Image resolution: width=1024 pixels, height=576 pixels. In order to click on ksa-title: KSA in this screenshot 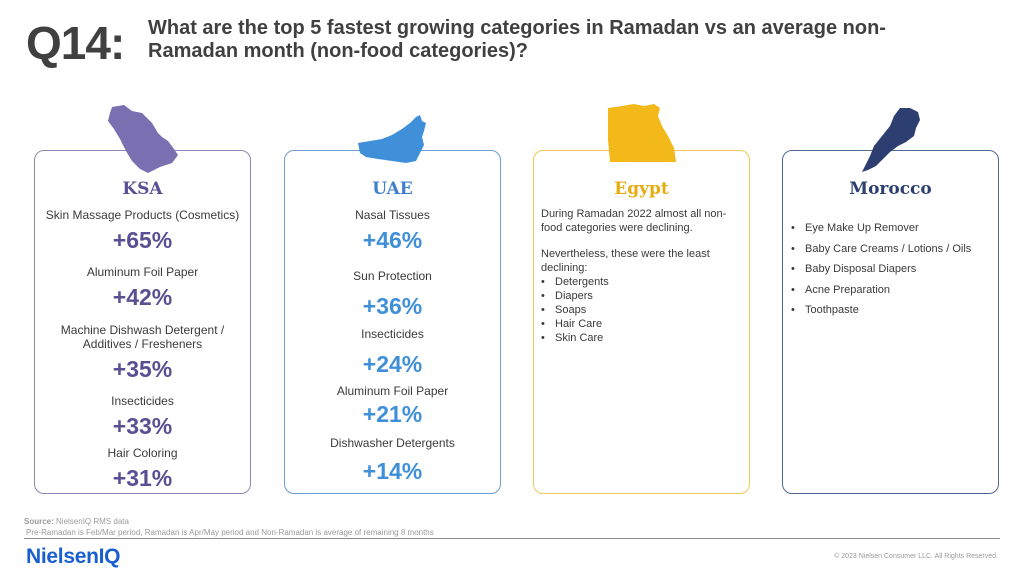, I will do `click(142, 189)`.